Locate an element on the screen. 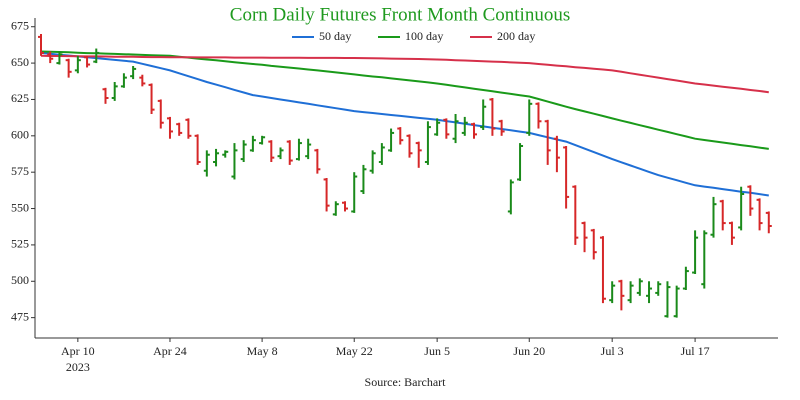  y-tick-label: 575 is located at coordinates (20, 171).